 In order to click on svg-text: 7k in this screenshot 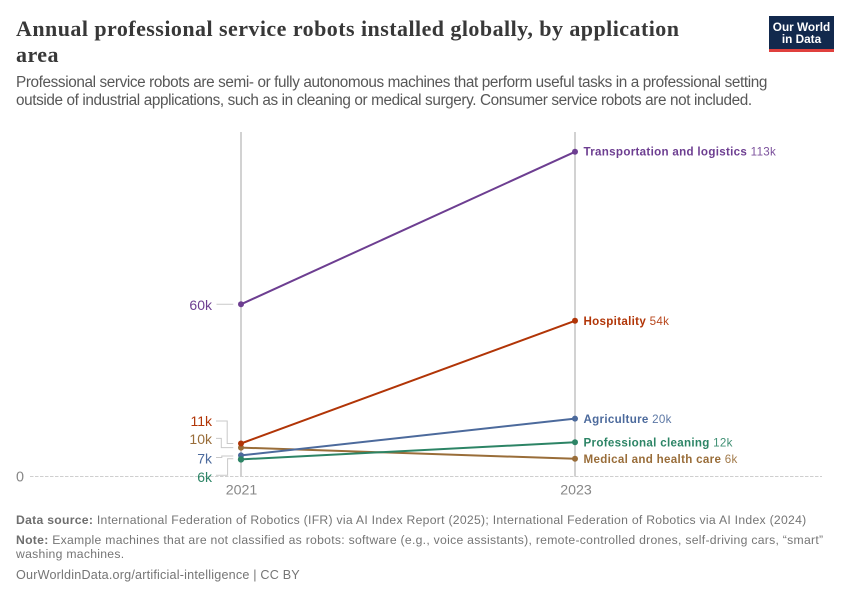, I will do `click(205, 459)`.